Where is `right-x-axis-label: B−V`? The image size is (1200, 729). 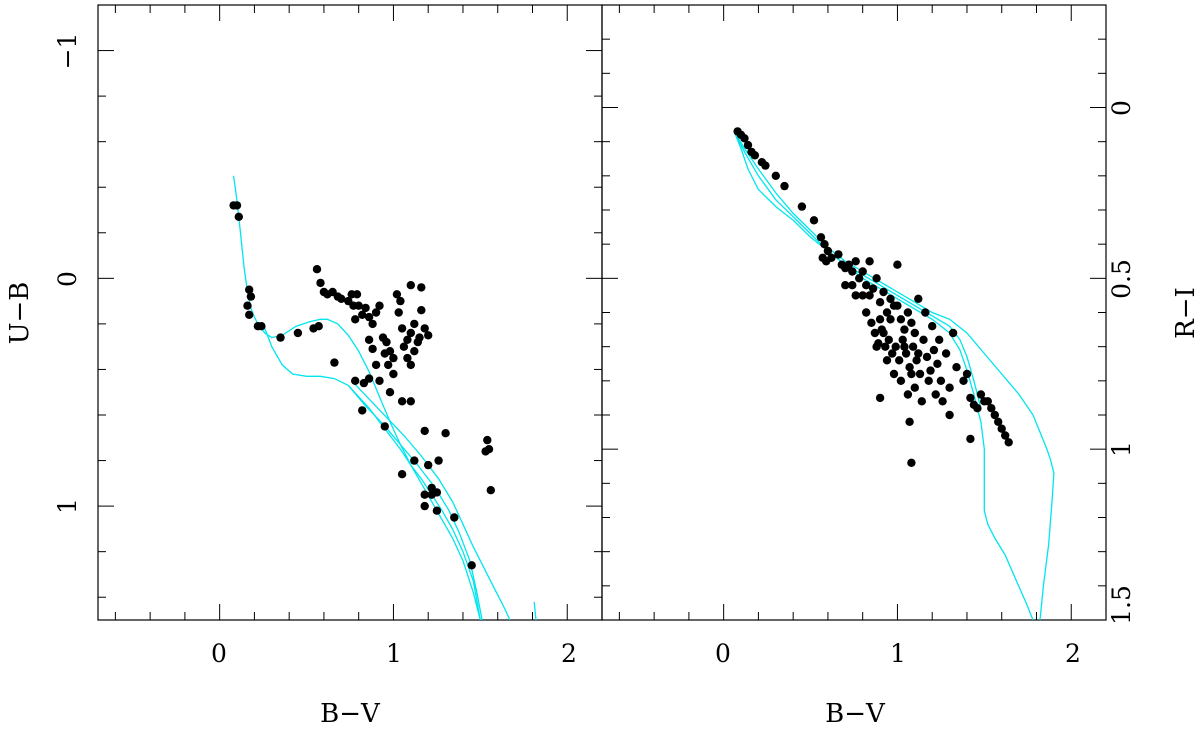 right-x-axis-label: B−V is located at coordinates (855, 714).